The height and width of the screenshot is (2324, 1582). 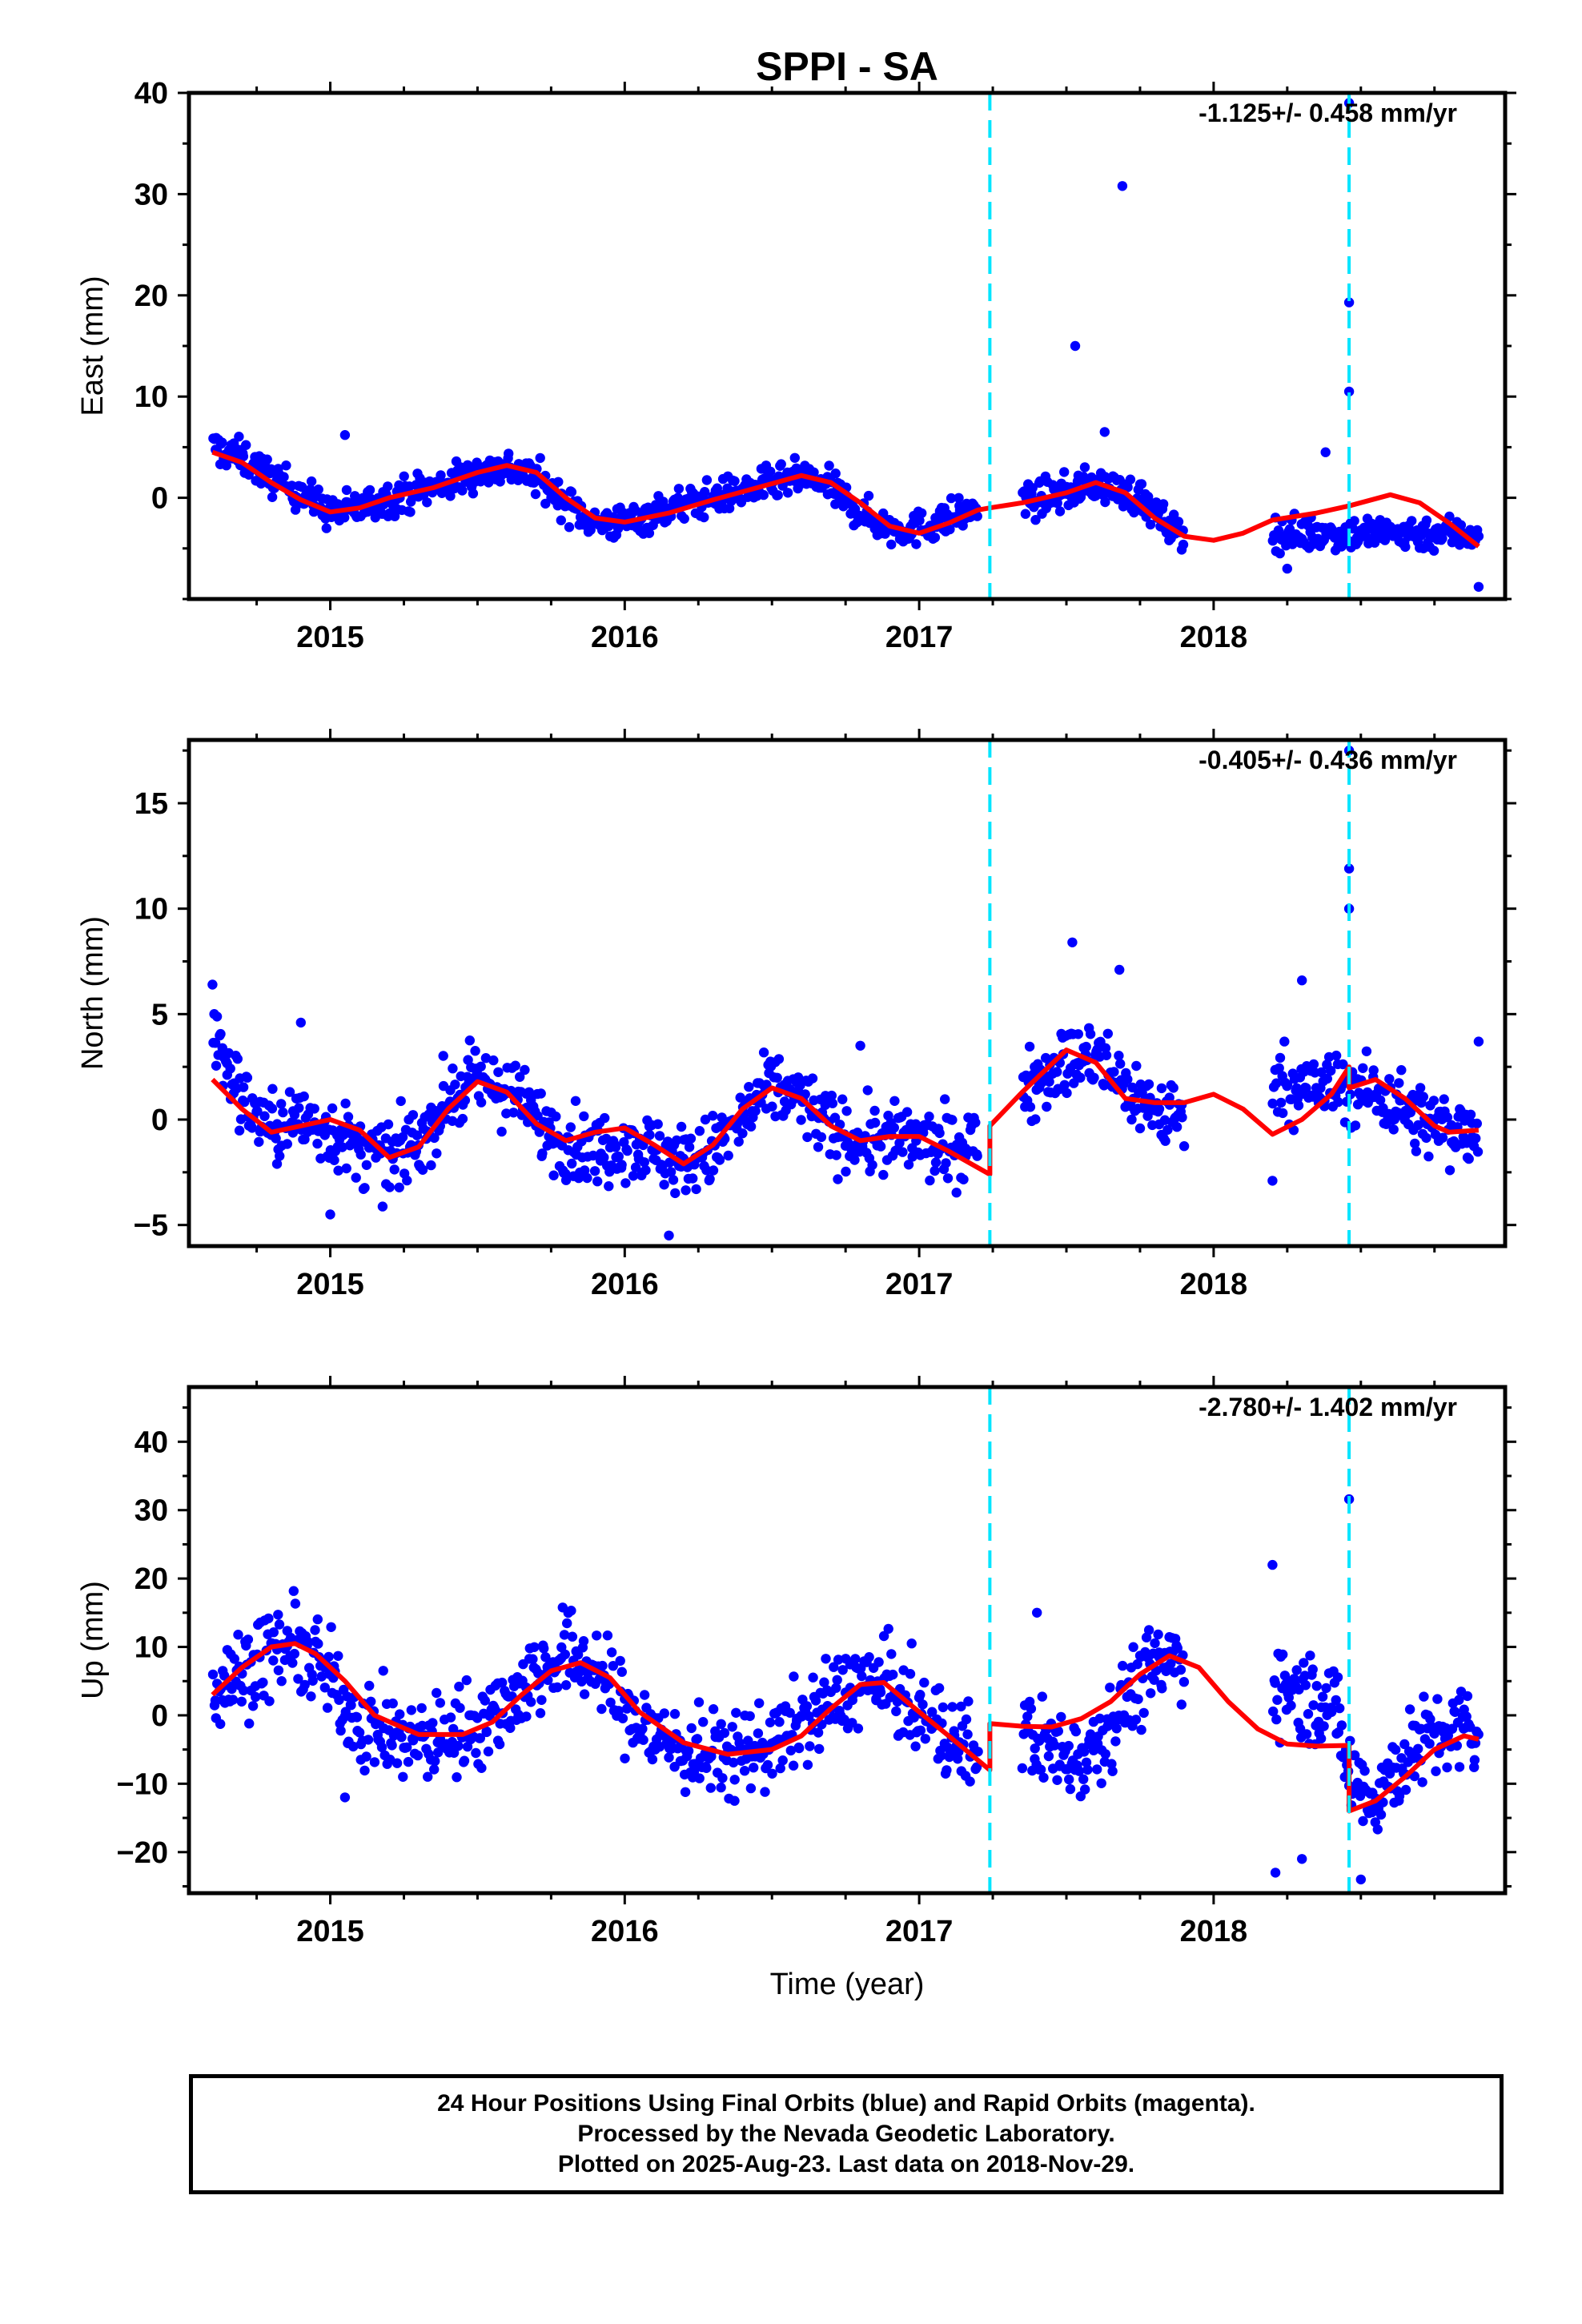 What do you see at coordinates (151, 194) in the screenshot?
I see `y-tick-label: 30` at bounding box center [151, 194].